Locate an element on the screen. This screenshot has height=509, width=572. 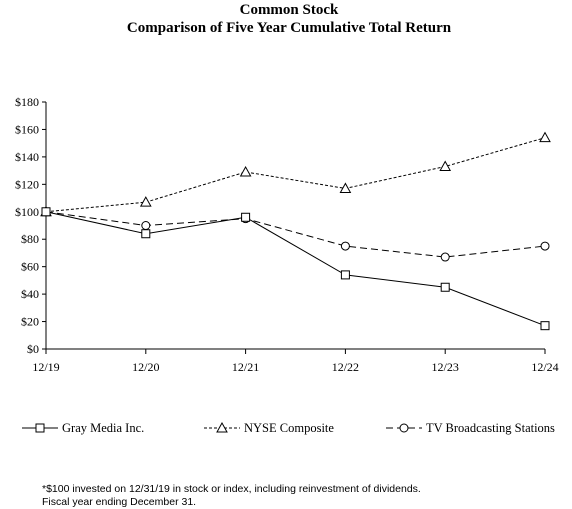
x-tick-label: 12/22 is located at coordinates (345, 367).